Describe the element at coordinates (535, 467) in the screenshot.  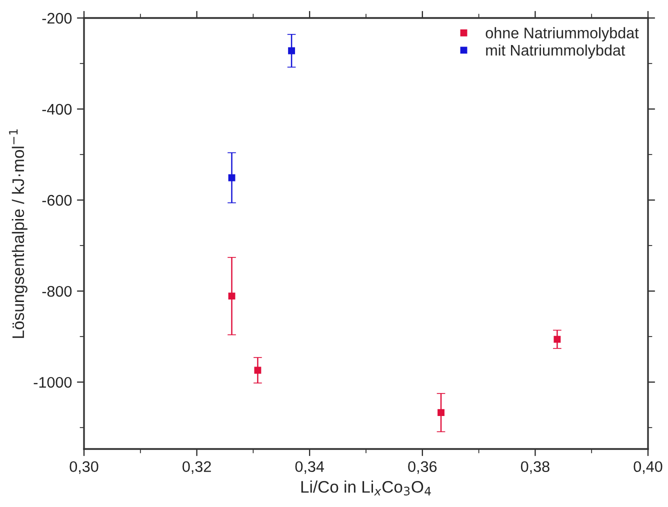
I see `x-tick-label: 0,38` at that location.